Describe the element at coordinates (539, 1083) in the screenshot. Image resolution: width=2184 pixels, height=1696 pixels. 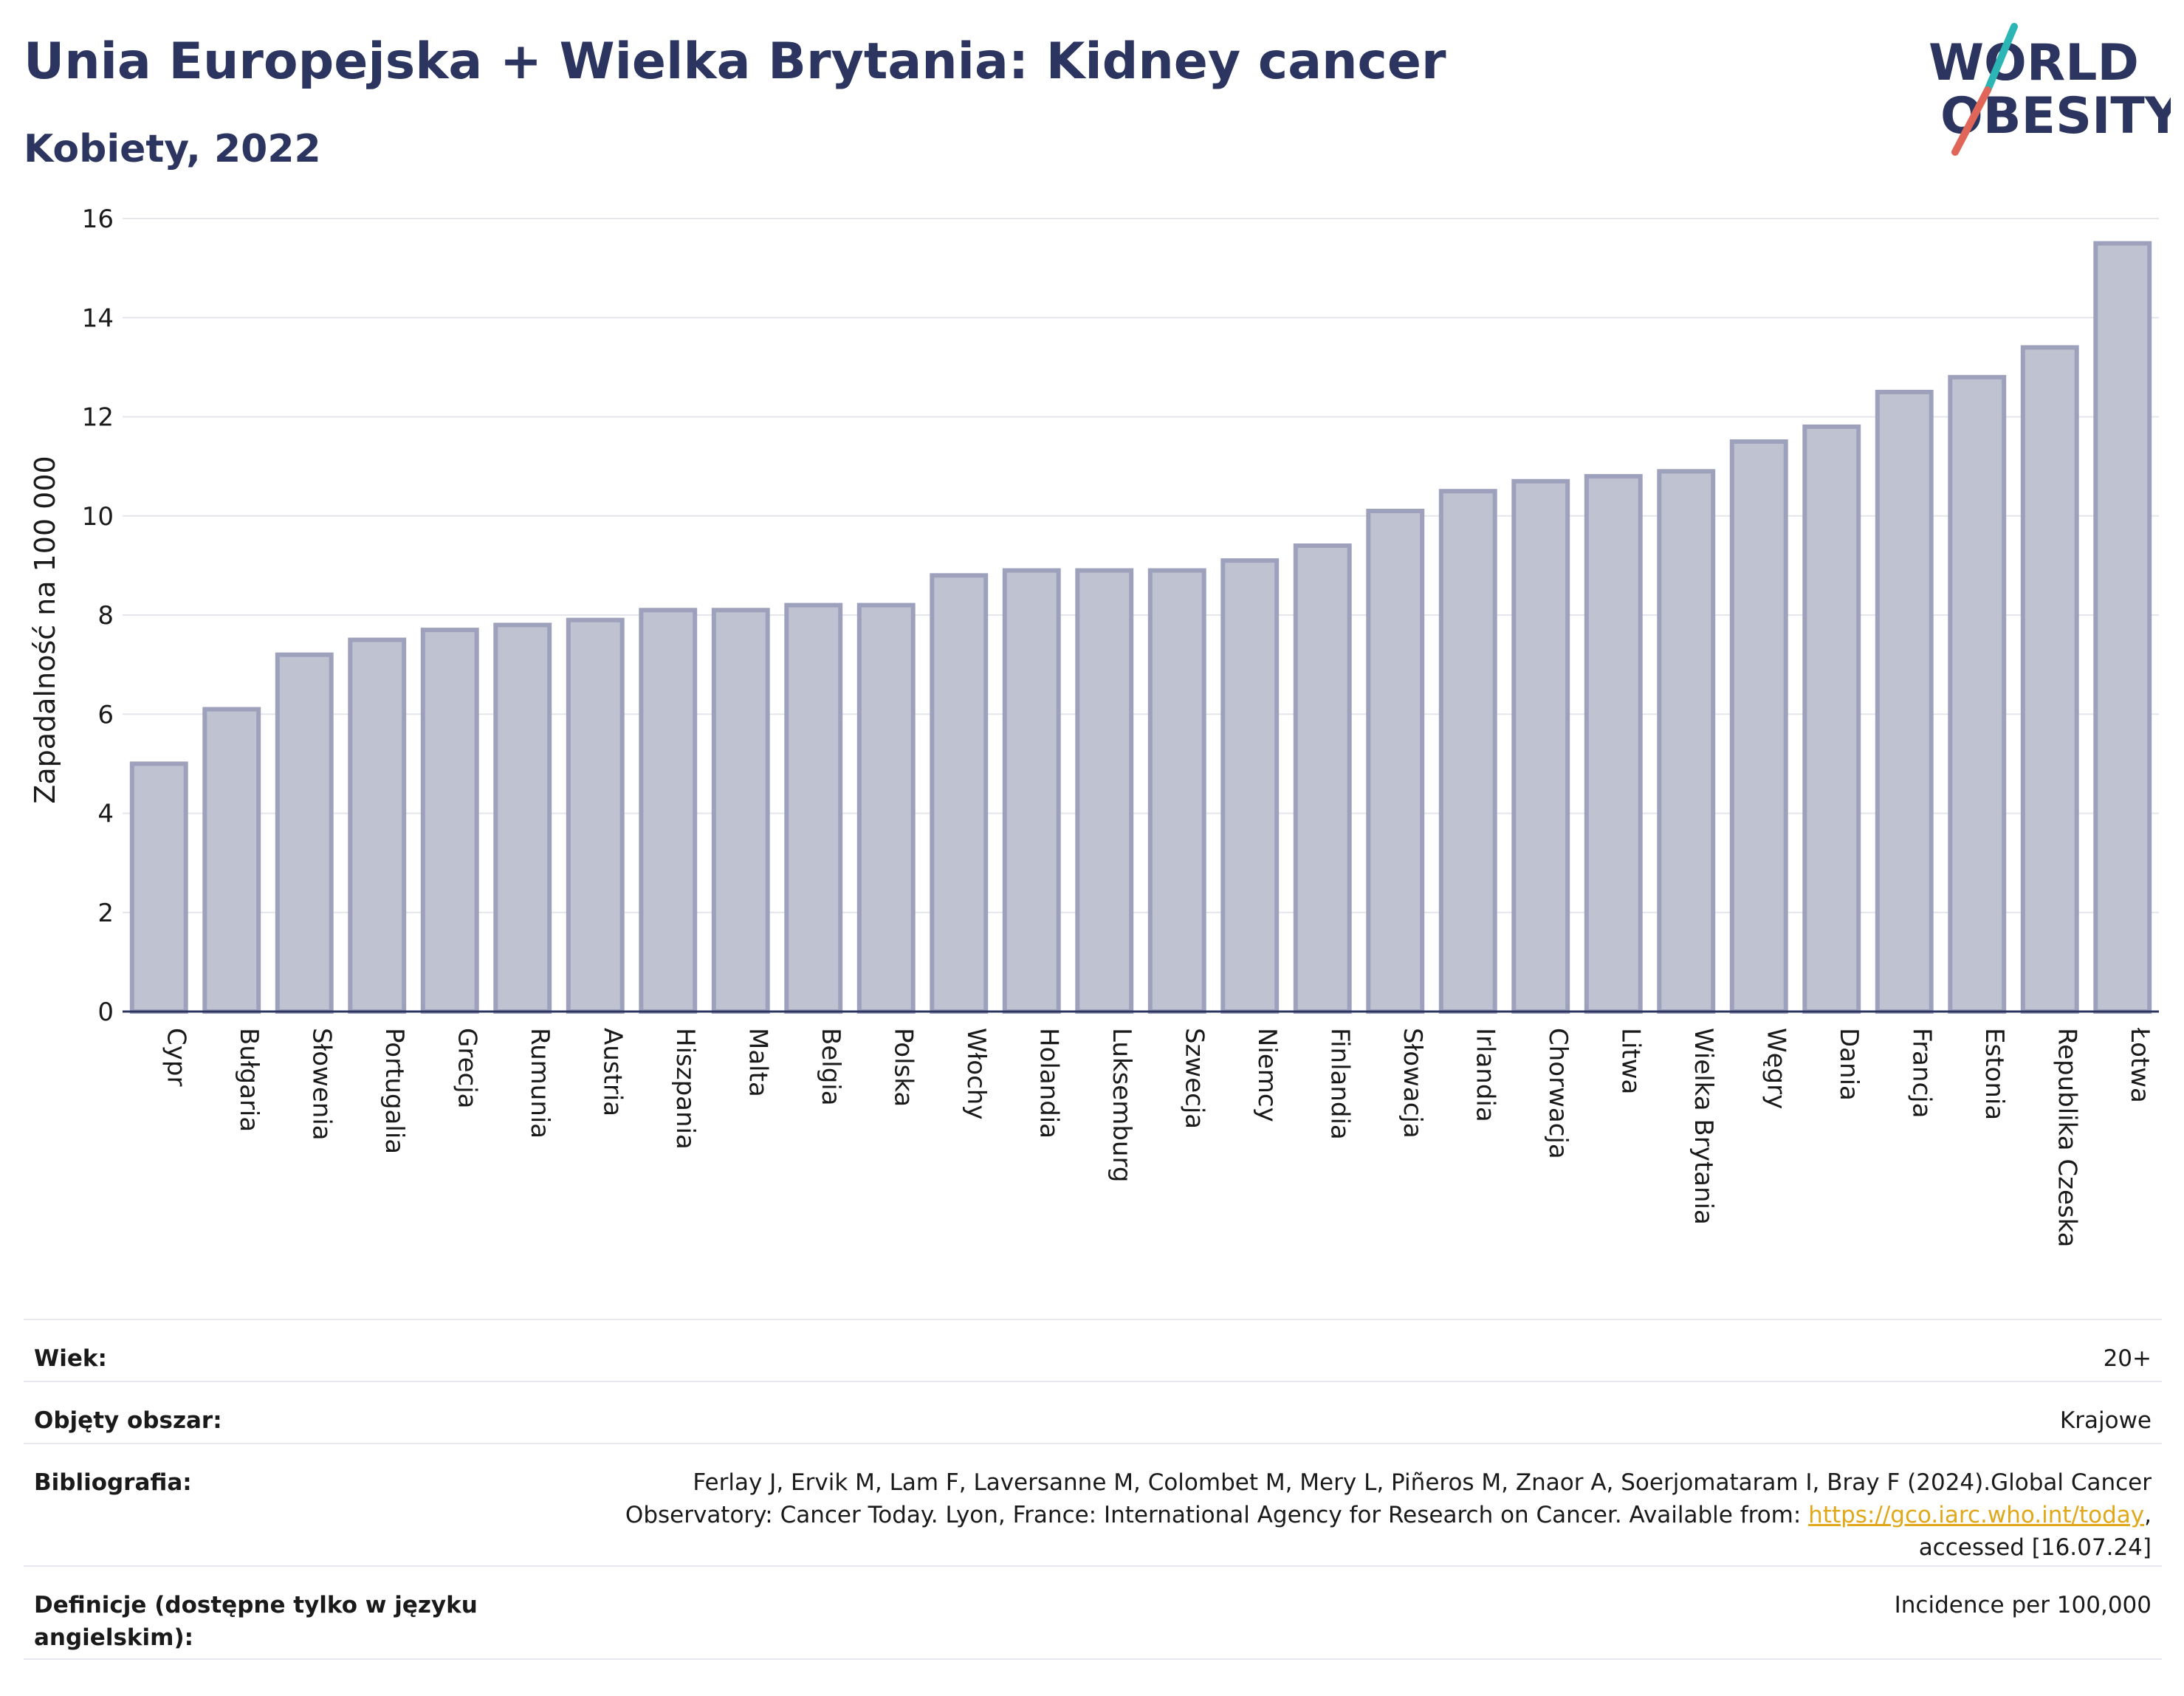
I see `x-tick-label: Rumunia` at that location.